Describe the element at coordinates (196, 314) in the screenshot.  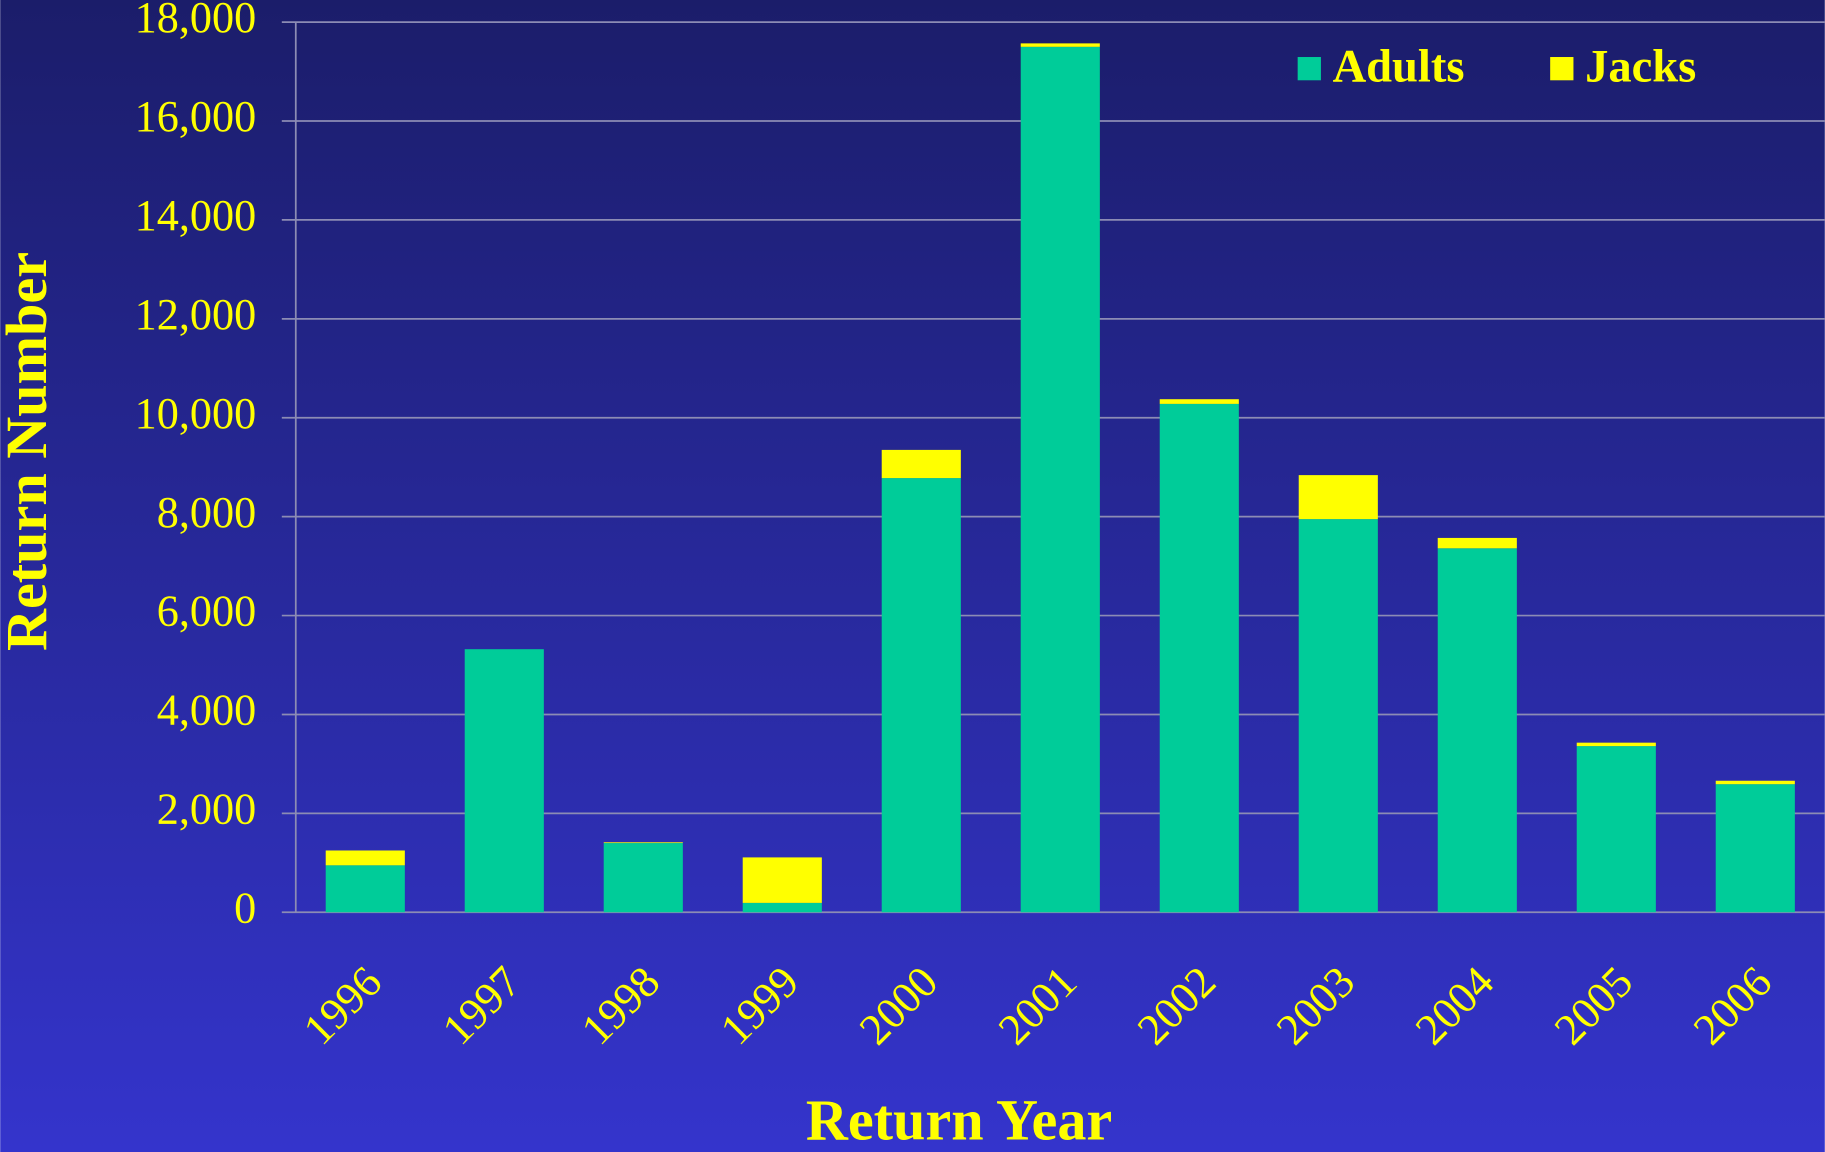
I see `y-tick-label: 12,000` at that location.